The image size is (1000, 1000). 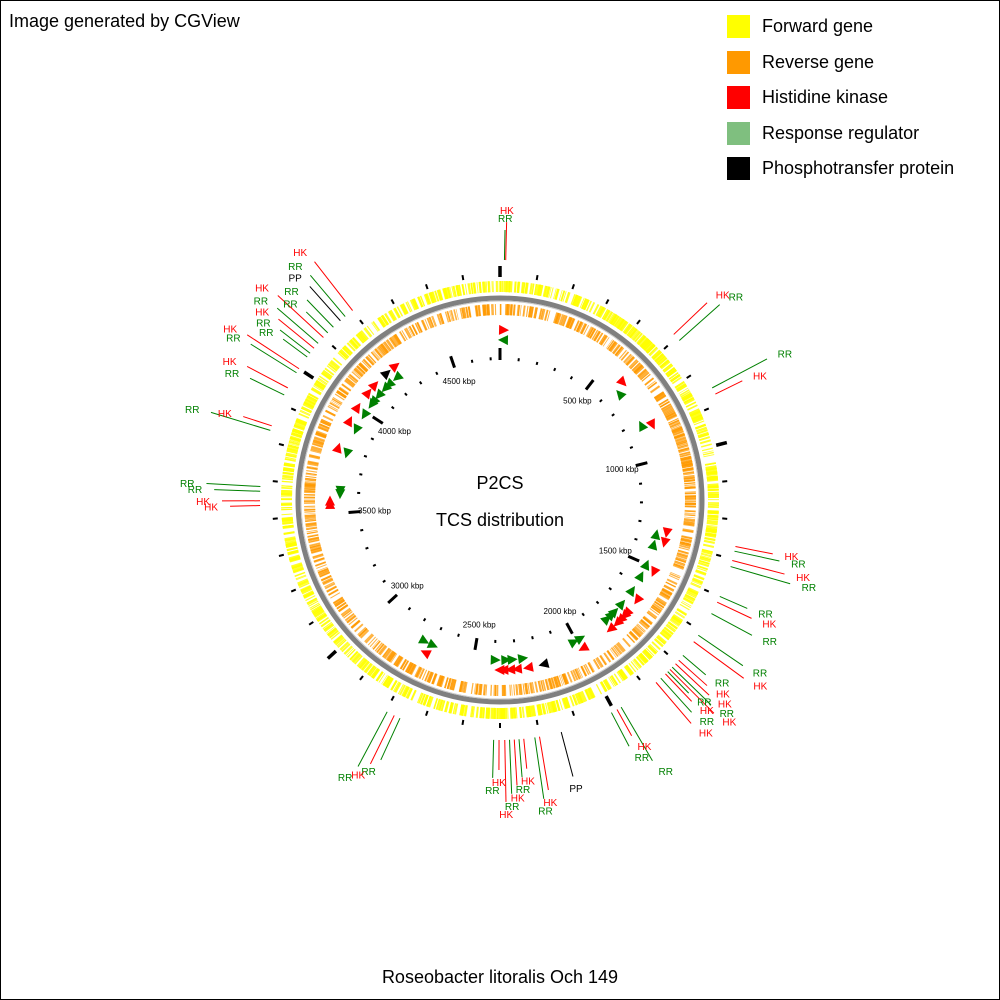 What do you see at coordinates (500, 520) in the screenshot?
I see `map-subtitle: TCS distribution` at bounding box center [500, 520].